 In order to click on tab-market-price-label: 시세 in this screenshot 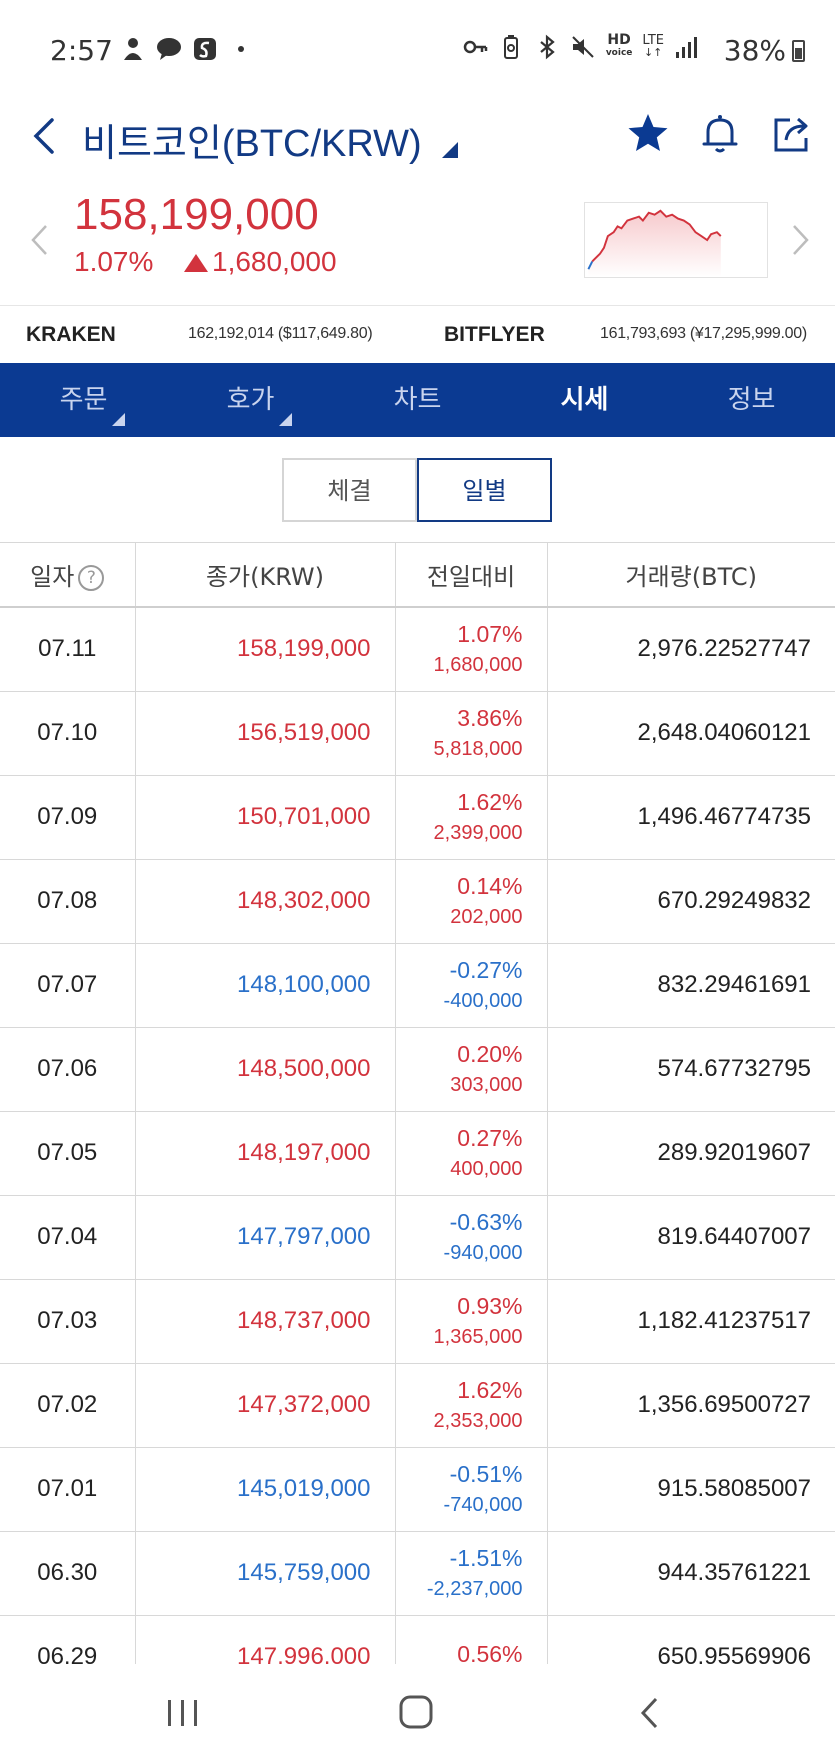, I will do `click(584, 400)`.